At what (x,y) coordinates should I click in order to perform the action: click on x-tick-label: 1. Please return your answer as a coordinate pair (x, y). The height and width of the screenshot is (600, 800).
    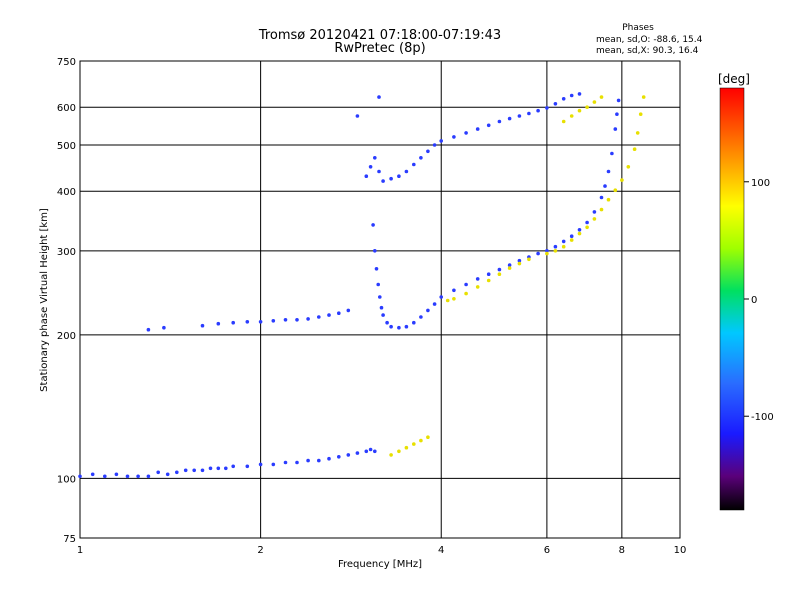
    Looking at the image, I should click on (80, 550).